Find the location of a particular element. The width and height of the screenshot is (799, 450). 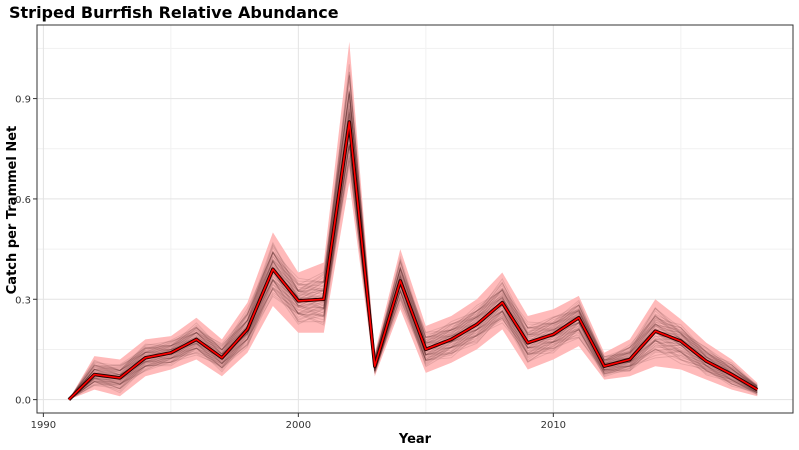

y-tick-label: 0.9 is located at coordinates (23, 100).